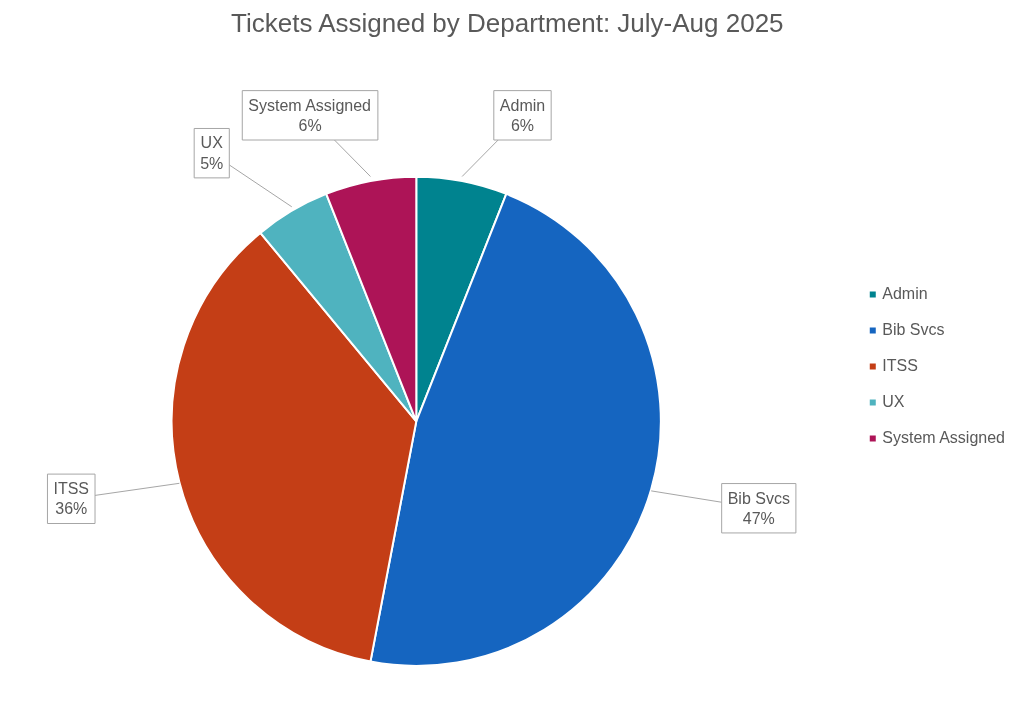 The width and height of the screenshot is (1025, 706). I want to click on slice-label: Admin, so click(522, 105).